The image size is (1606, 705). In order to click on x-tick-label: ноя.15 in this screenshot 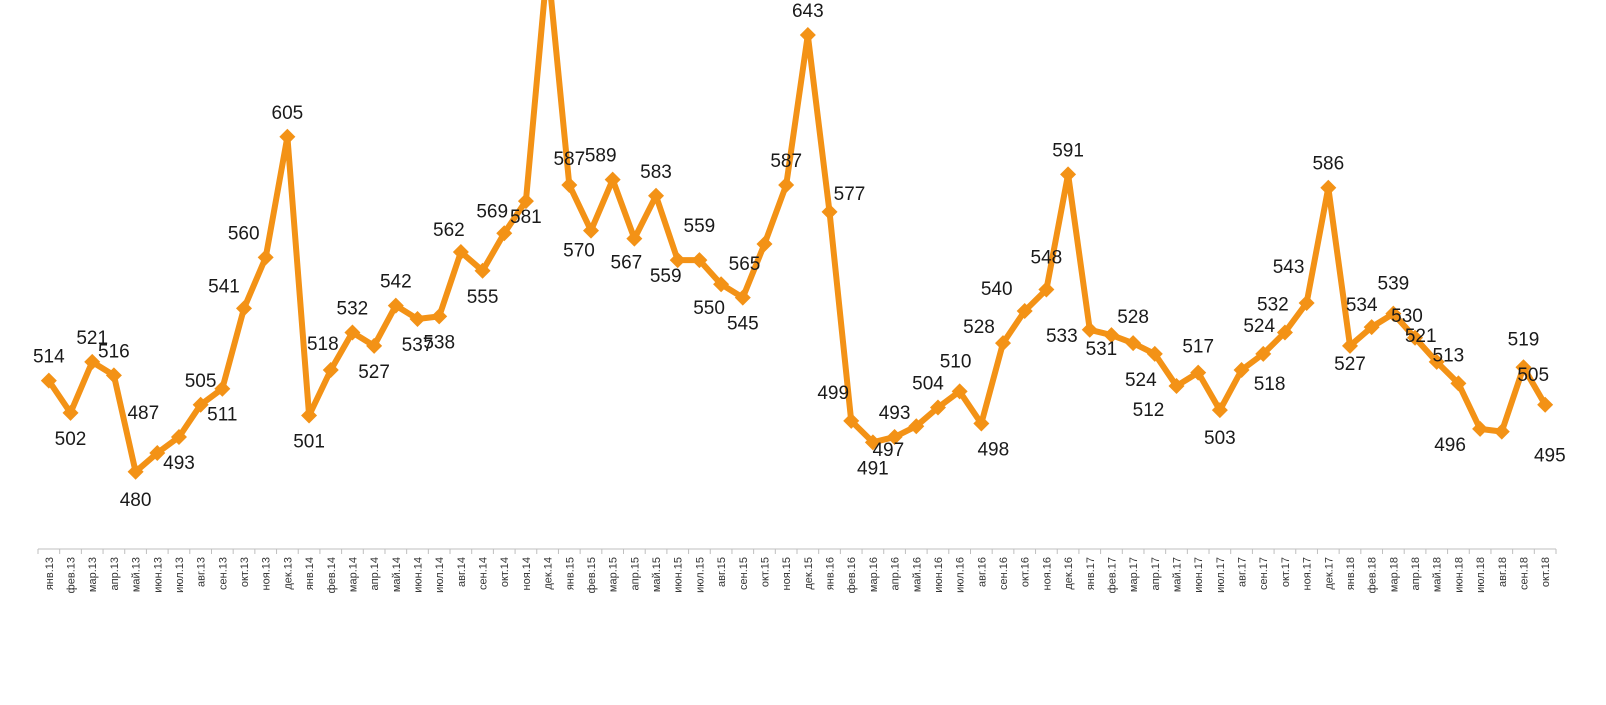, I will do `click(787, 573)`.